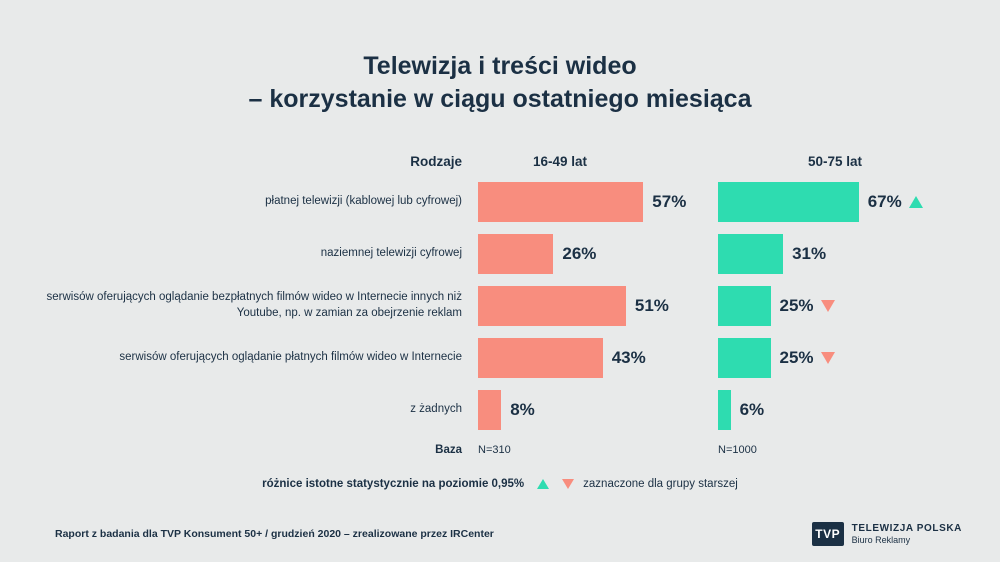  Describe the element at coordinates (651, 305) in the screenshot. I see `value-label-younger: 51%` at that location.